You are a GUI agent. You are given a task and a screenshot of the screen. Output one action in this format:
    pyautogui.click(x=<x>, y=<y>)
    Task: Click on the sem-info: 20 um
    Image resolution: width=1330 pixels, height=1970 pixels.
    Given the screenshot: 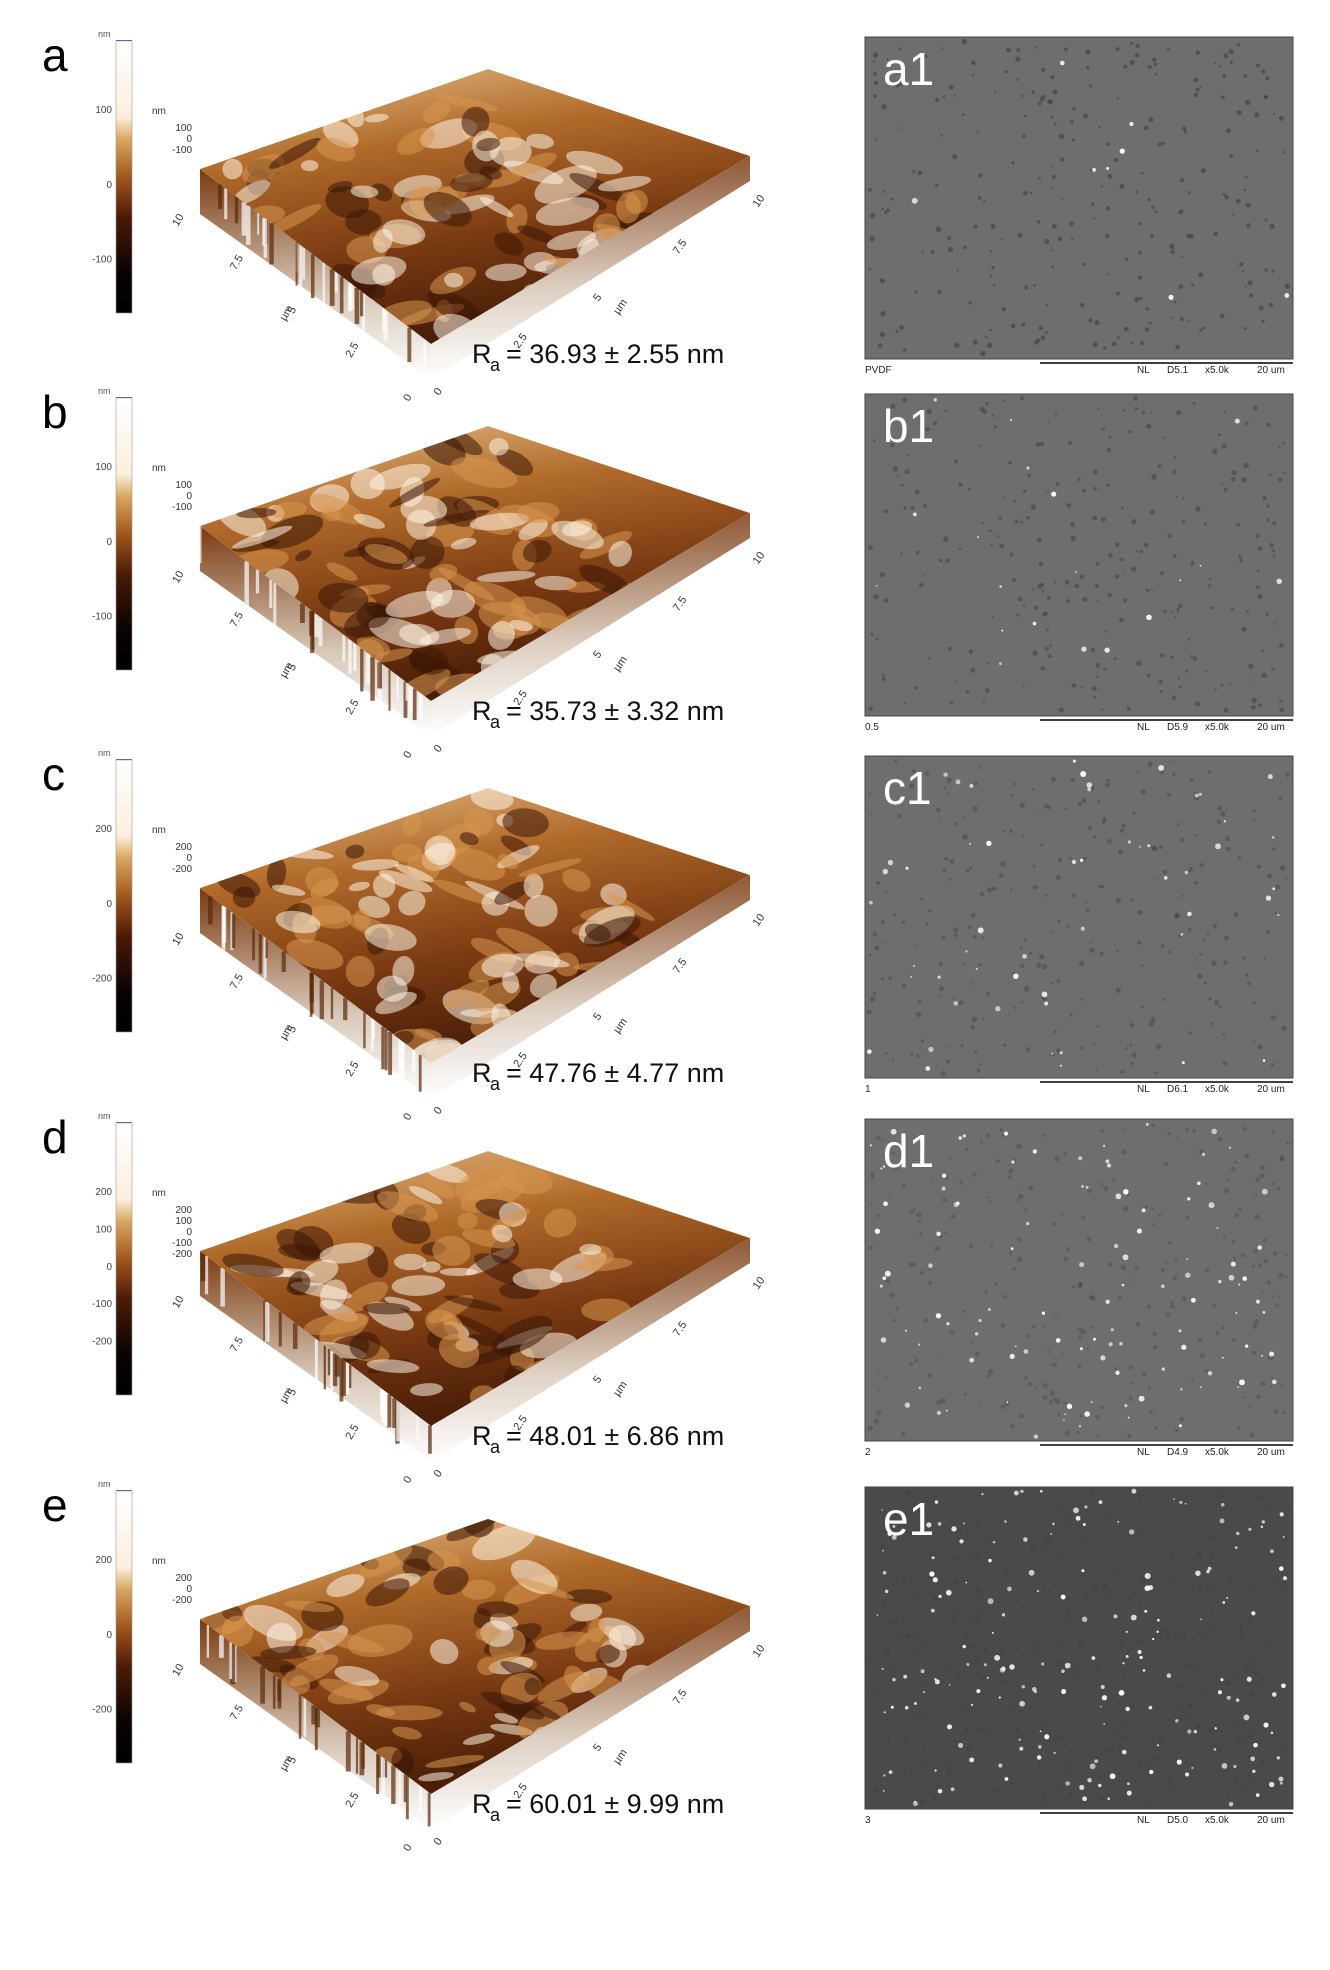 What is the action you would take?
    pyautogui.click(x=1271, y=1820)
    